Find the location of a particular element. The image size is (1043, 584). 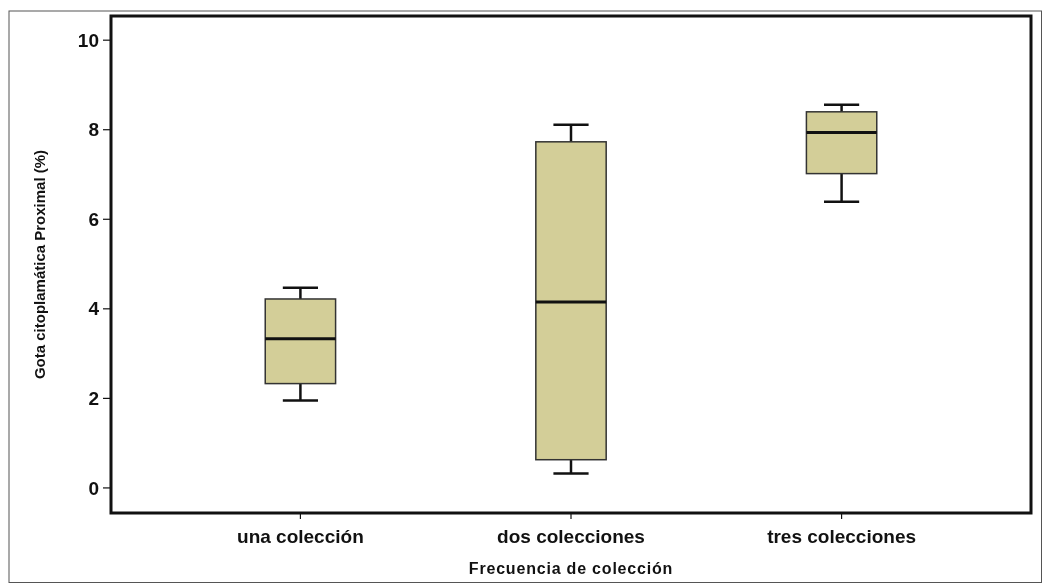

y-tick-label: 6 is located at coordinates (93, 219).